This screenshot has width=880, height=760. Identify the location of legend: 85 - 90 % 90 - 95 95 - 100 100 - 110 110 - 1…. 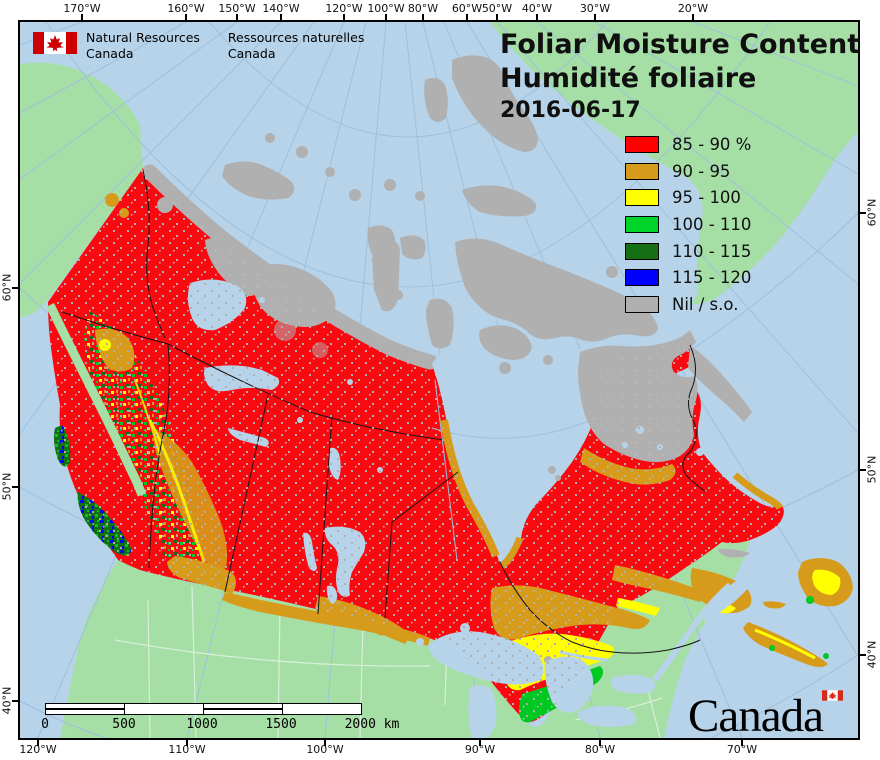
(688, 224).